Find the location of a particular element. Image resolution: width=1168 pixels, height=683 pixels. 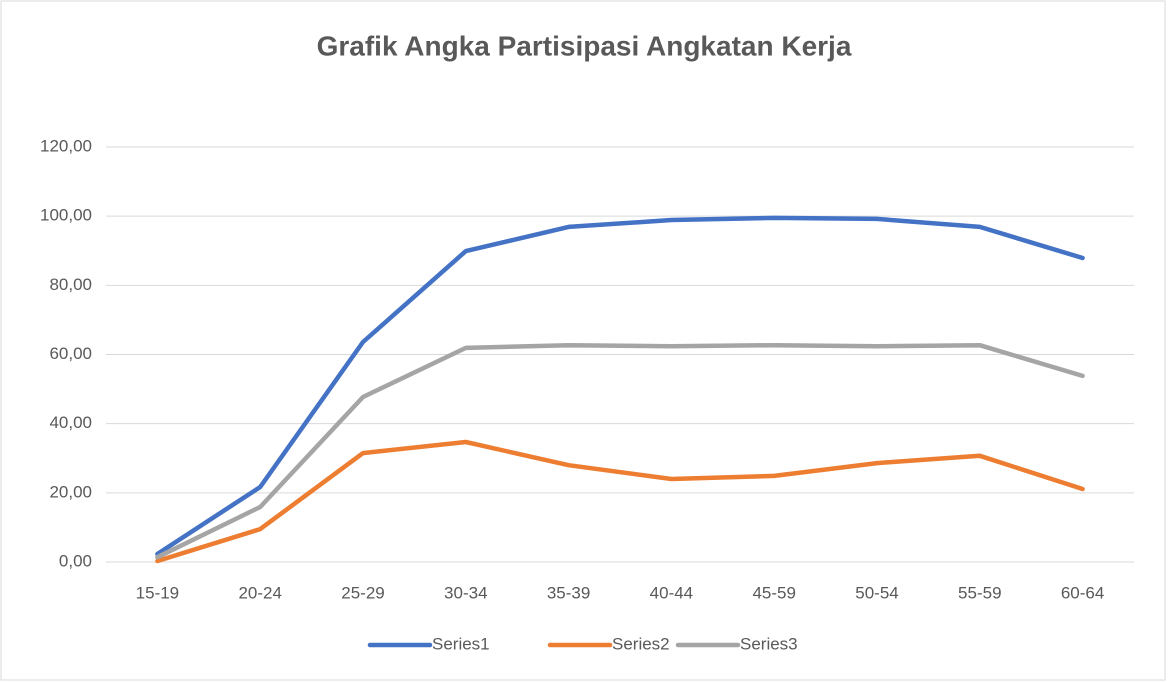

x-tick-label: 15-19 is located at coordinates (157, 592).